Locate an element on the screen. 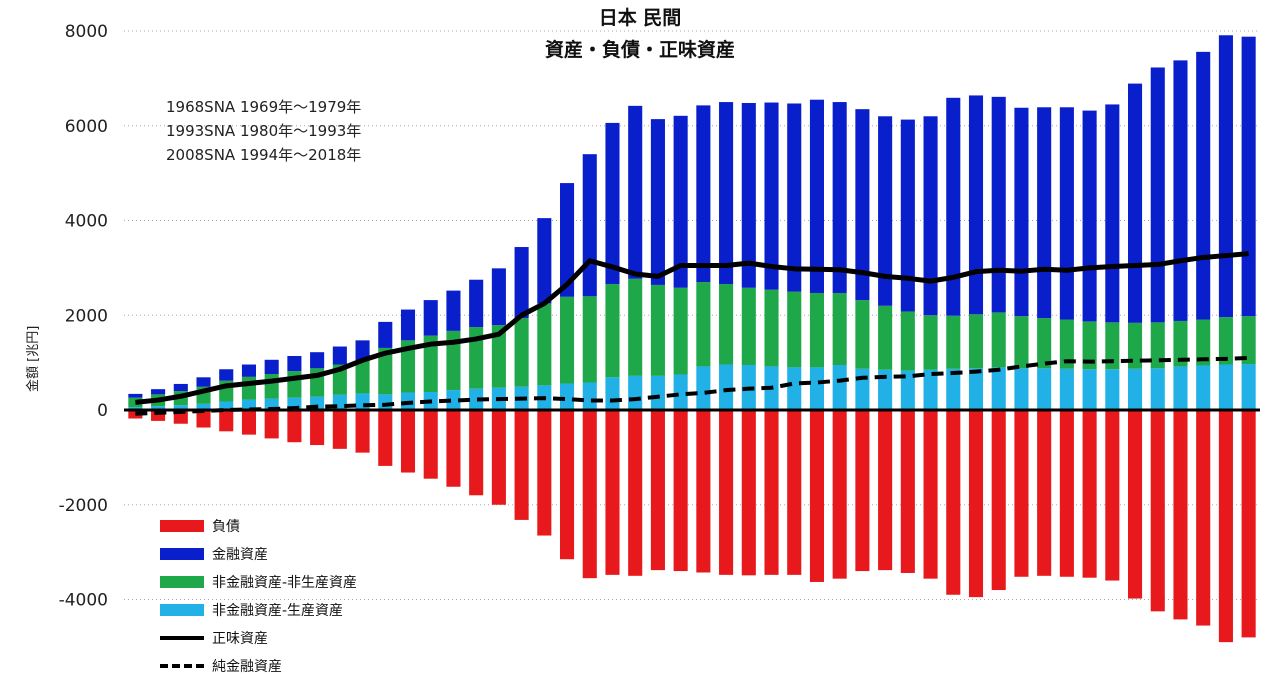 This screenshot has height=680, width=1280. y-tick-label: -4000 is located at coordinates (83, 601).